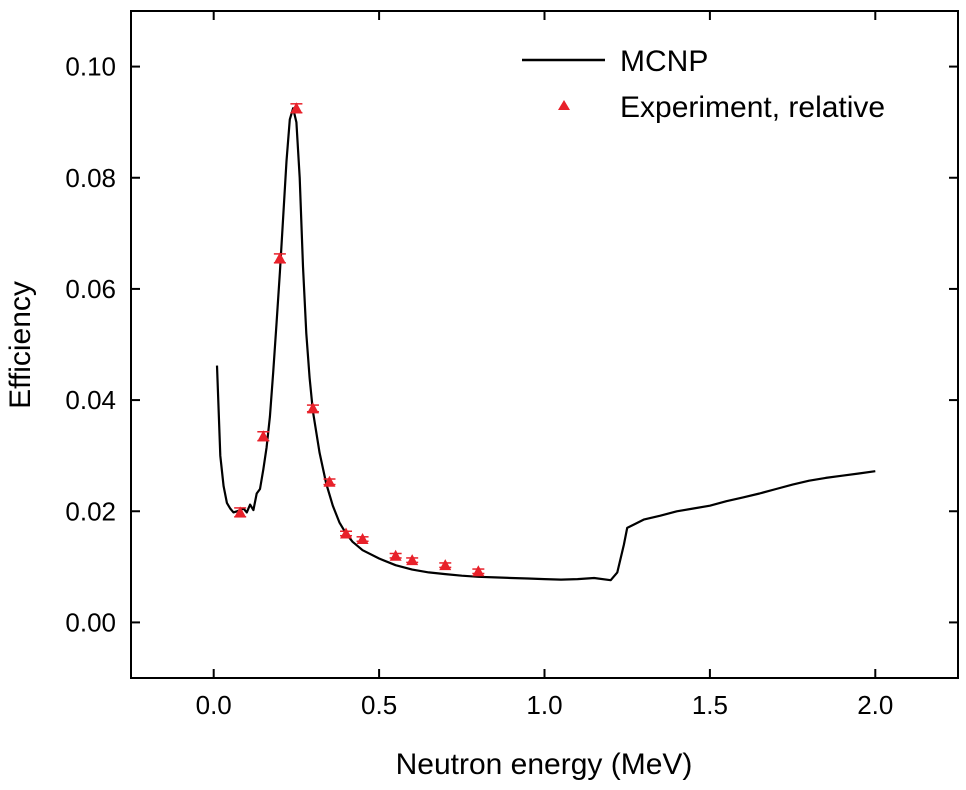  What do you see at coordinates (90, 511) in the screenshot?
I see `y-tick-label: 0.02` at bounding box center [90, 511].